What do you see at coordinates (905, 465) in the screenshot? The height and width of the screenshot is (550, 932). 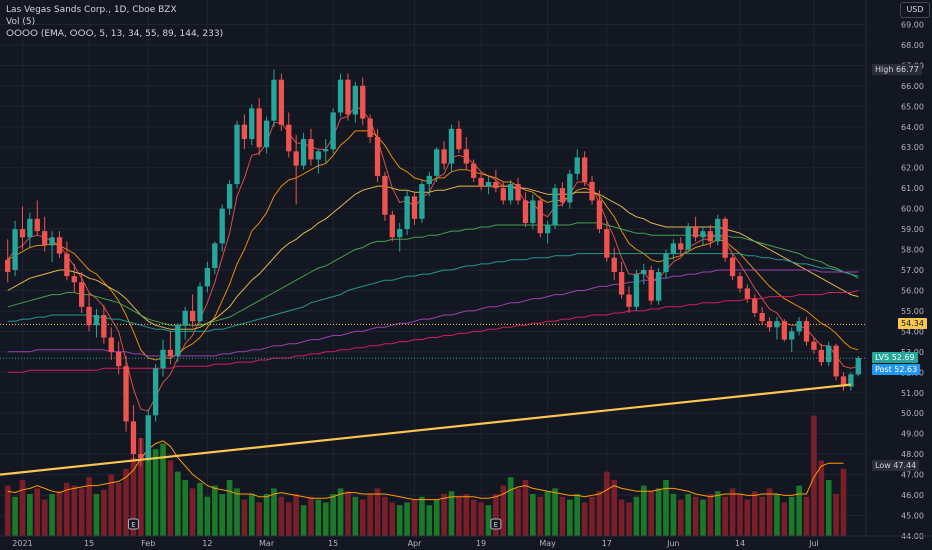 I see `low-value: 47.44` at bounding box center [905, 465].